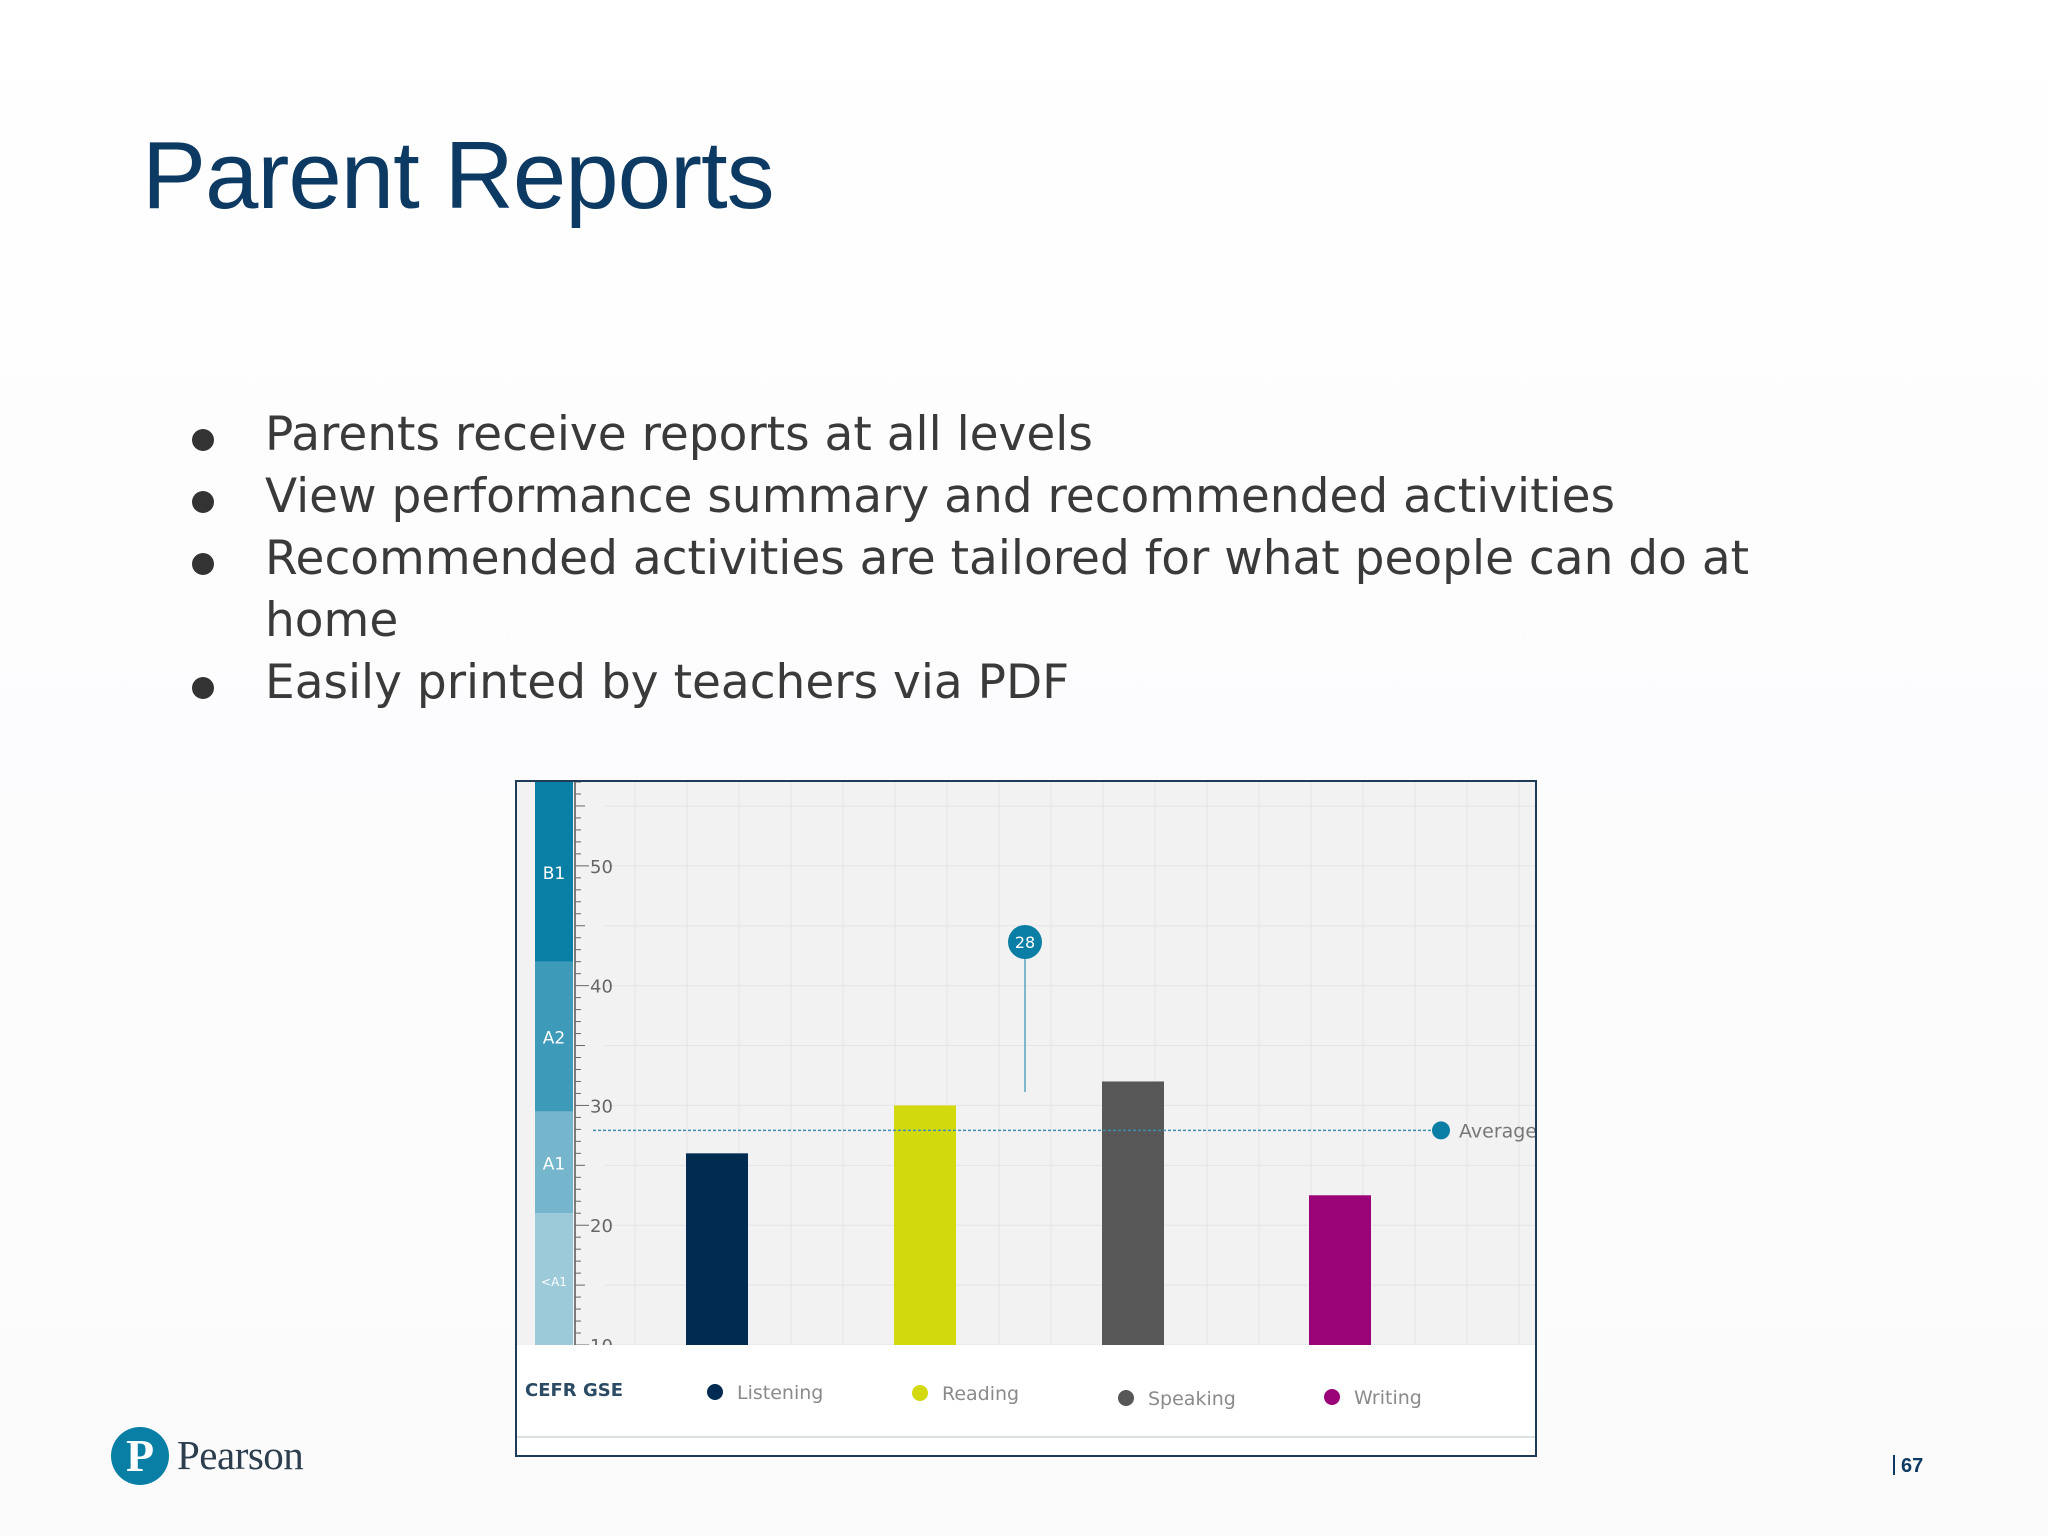  What do you see at coordinates (1894, 1465) in the screenshot?
I see `page-divider` at bounding box center [1894, 1465].